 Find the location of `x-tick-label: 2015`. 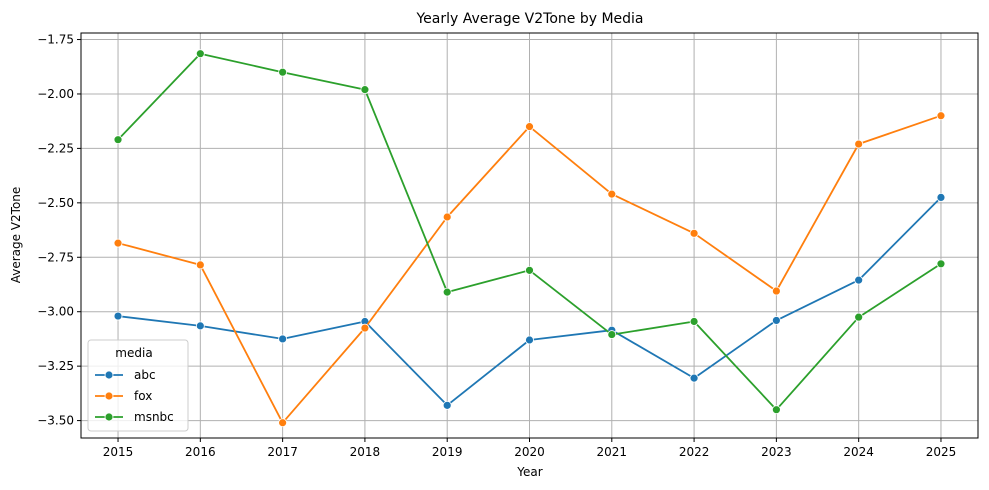

x-tick-label: 2015 is located at coordinates (118, 452).